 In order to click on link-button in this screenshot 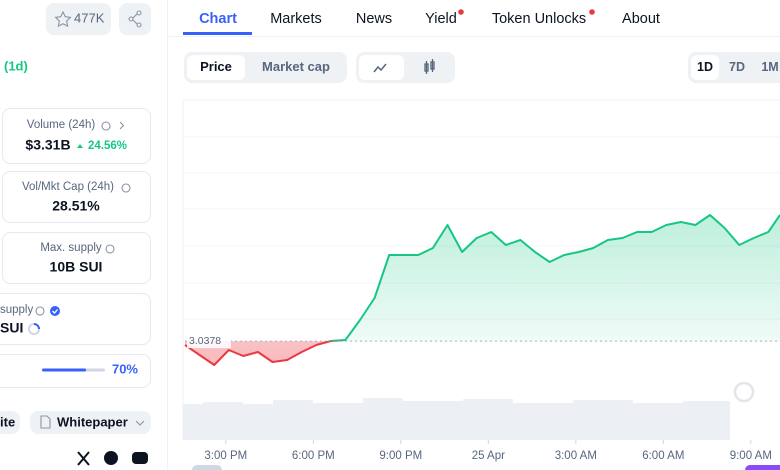, I will do `click(10, 422)`.